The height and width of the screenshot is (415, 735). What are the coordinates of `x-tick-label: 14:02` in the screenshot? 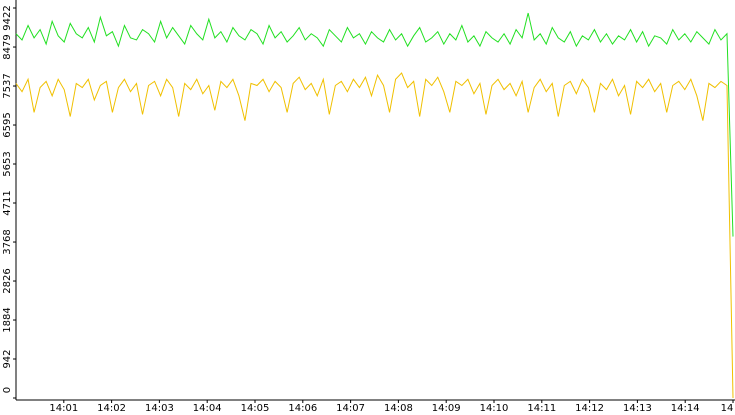 It's located at (111, 408).